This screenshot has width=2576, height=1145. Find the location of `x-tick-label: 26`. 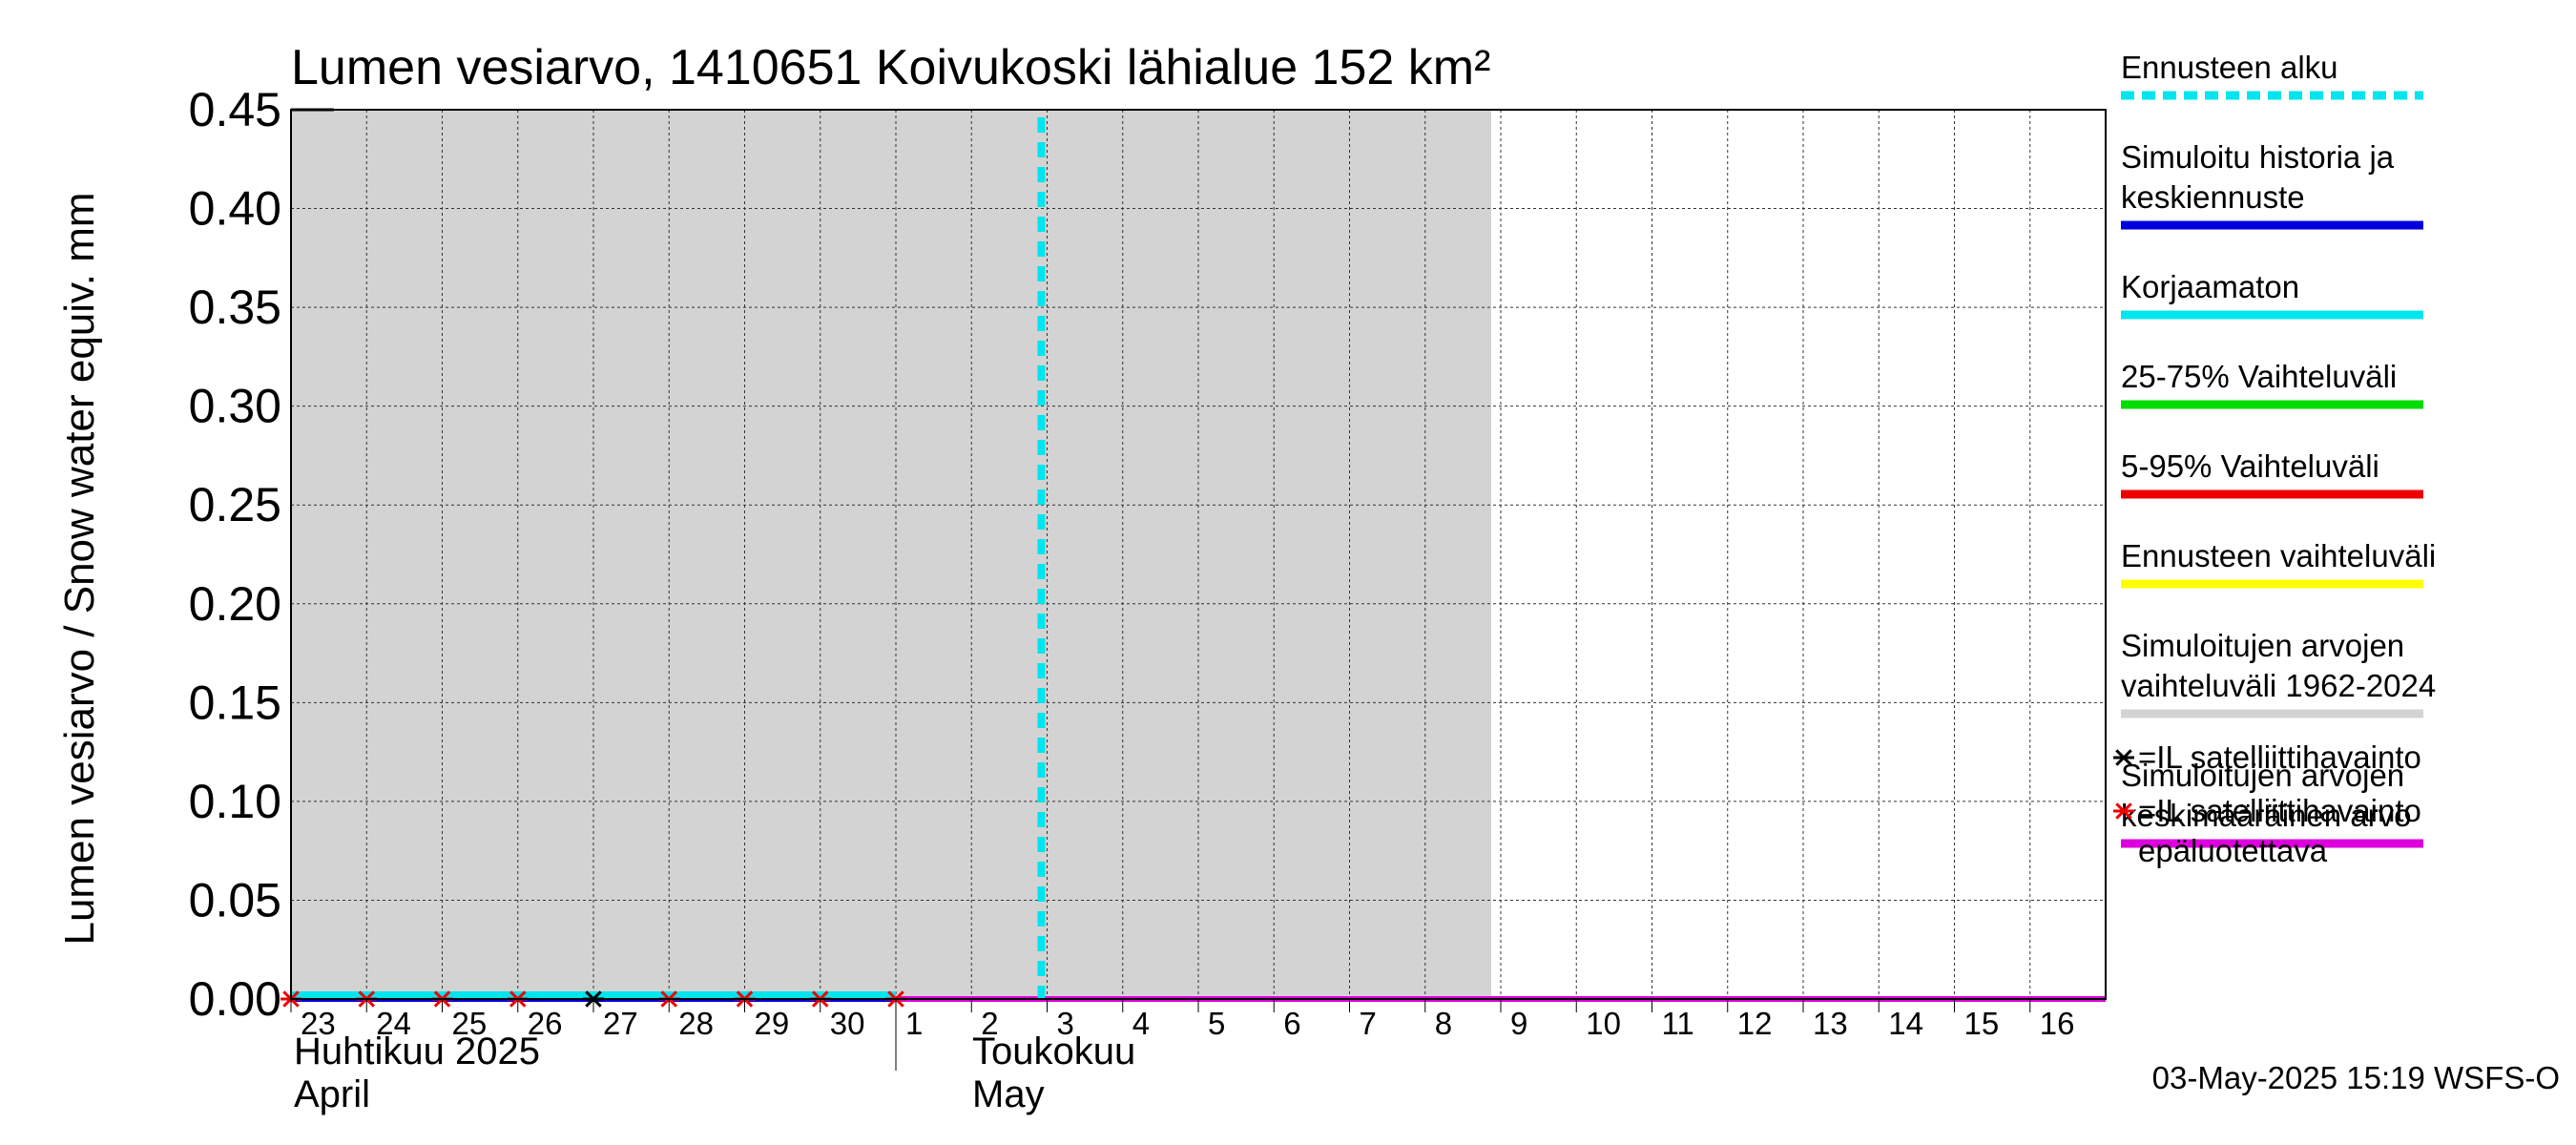

x-tick-label: 26 is located at coordinates (545, 1023).